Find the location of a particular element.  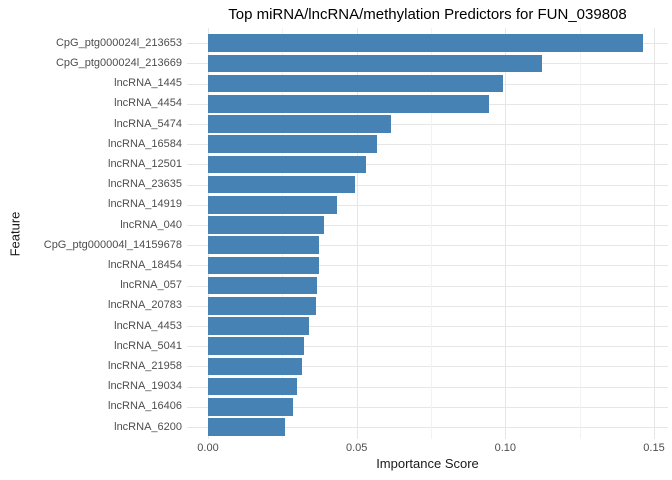

x-tick-label: 0.00 is located at coordinates (208, 448).